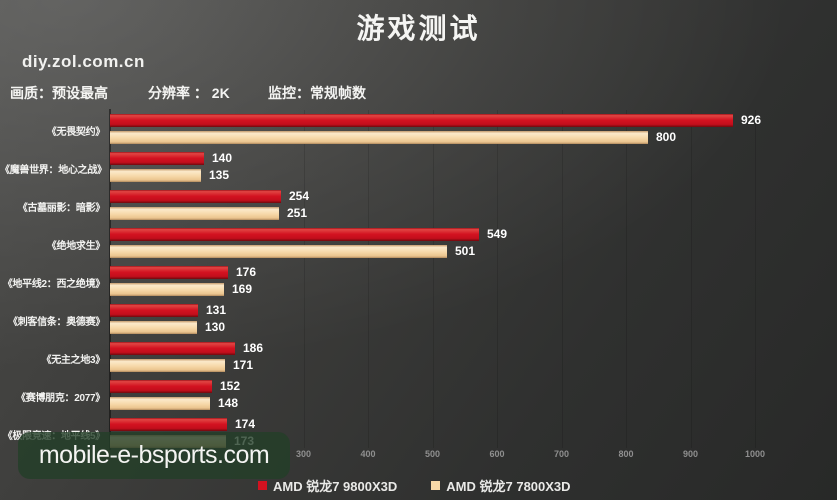 The image size is (837, 500). What do you see at coordinates (465, 251) in the screenshot?
I see `value-label: 501` at bounding box center [465, 251].